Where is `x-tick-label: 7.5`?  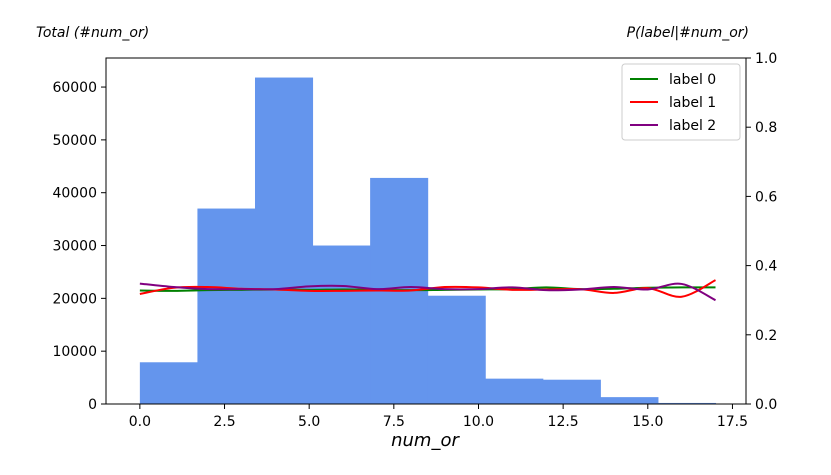 x-tick-label: 7.5 is located at coordinates (394, 422).